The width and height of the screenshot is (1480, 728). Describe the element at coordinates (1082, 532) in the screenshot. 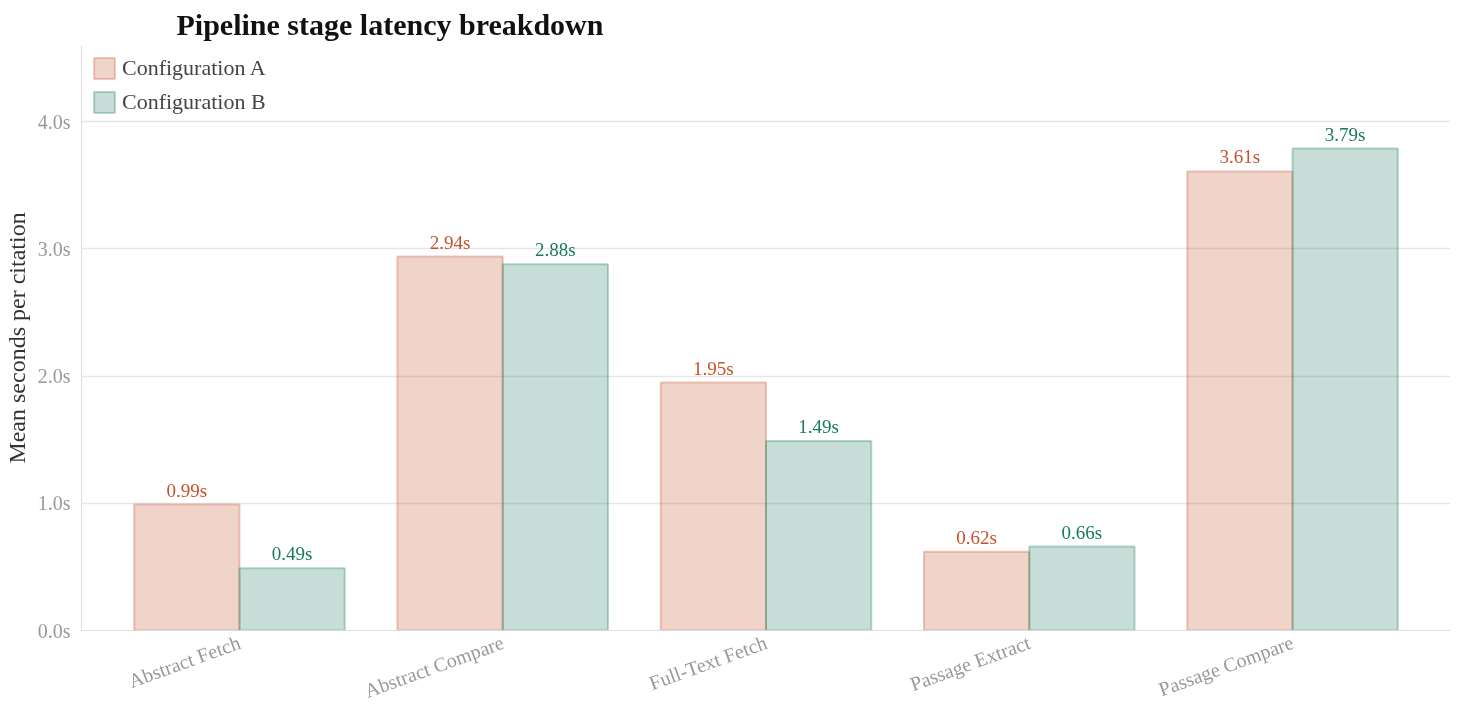

I see `data-label: 0.66s` at that location.